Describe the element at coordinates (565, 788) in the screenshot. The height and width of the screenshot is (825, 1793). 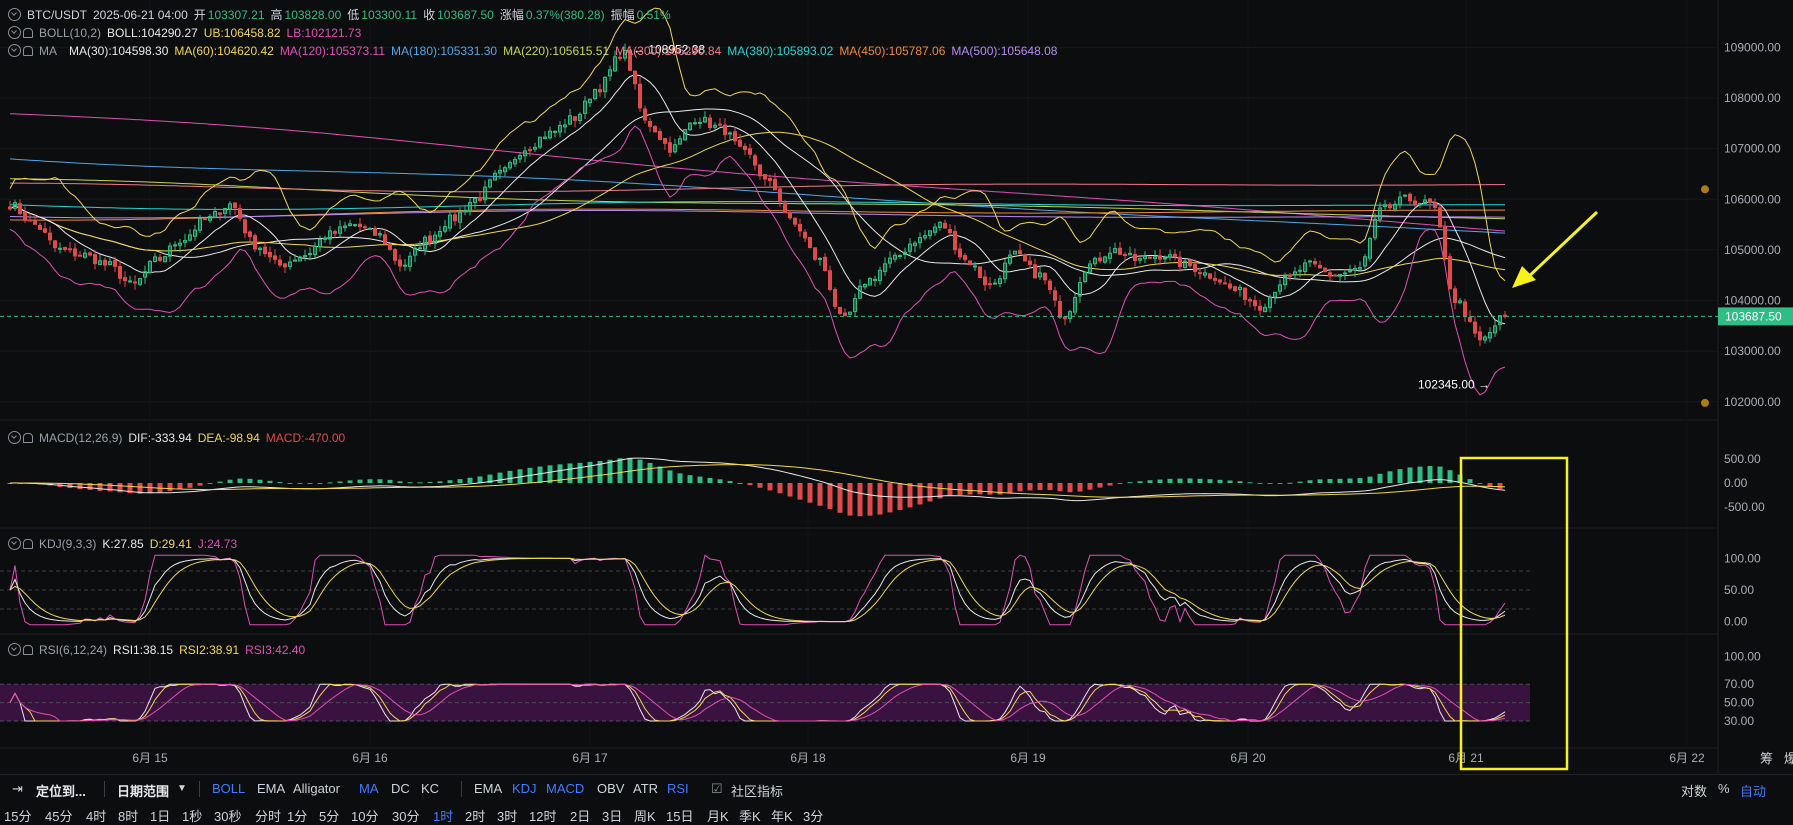
I see `sub-macd: MACD` at that location.